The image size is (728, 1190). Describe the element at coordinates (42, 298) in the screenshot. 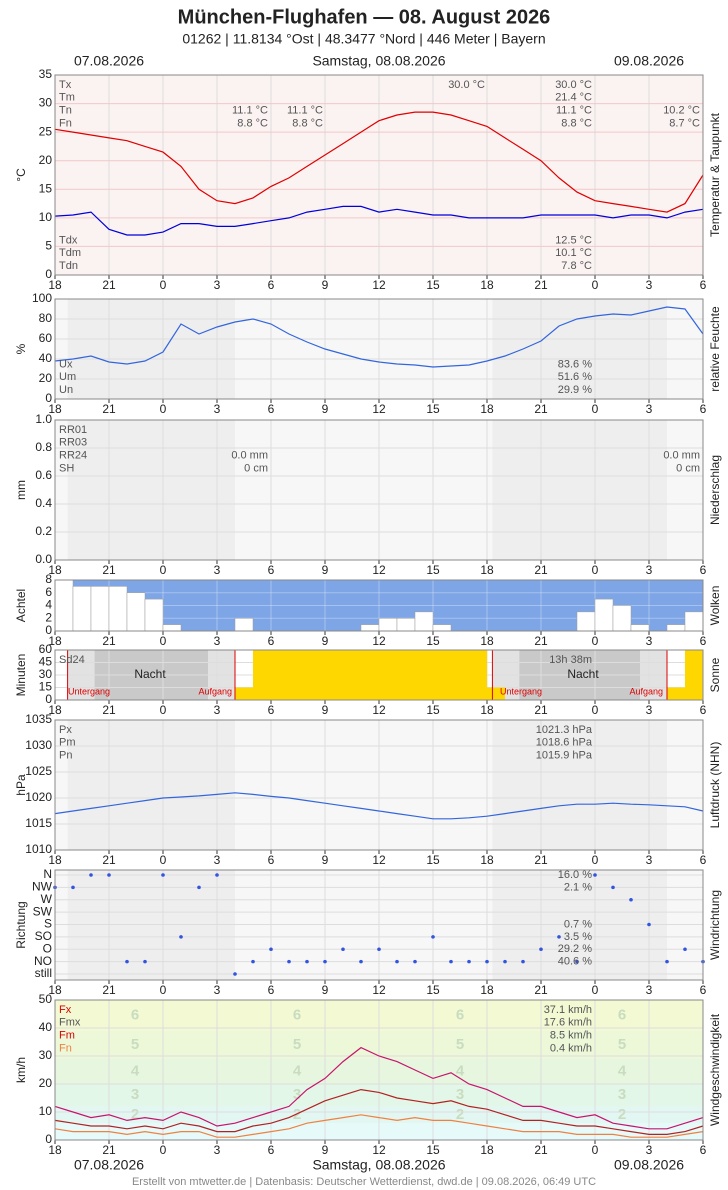

I see `y-tick-label: 100` at that location.